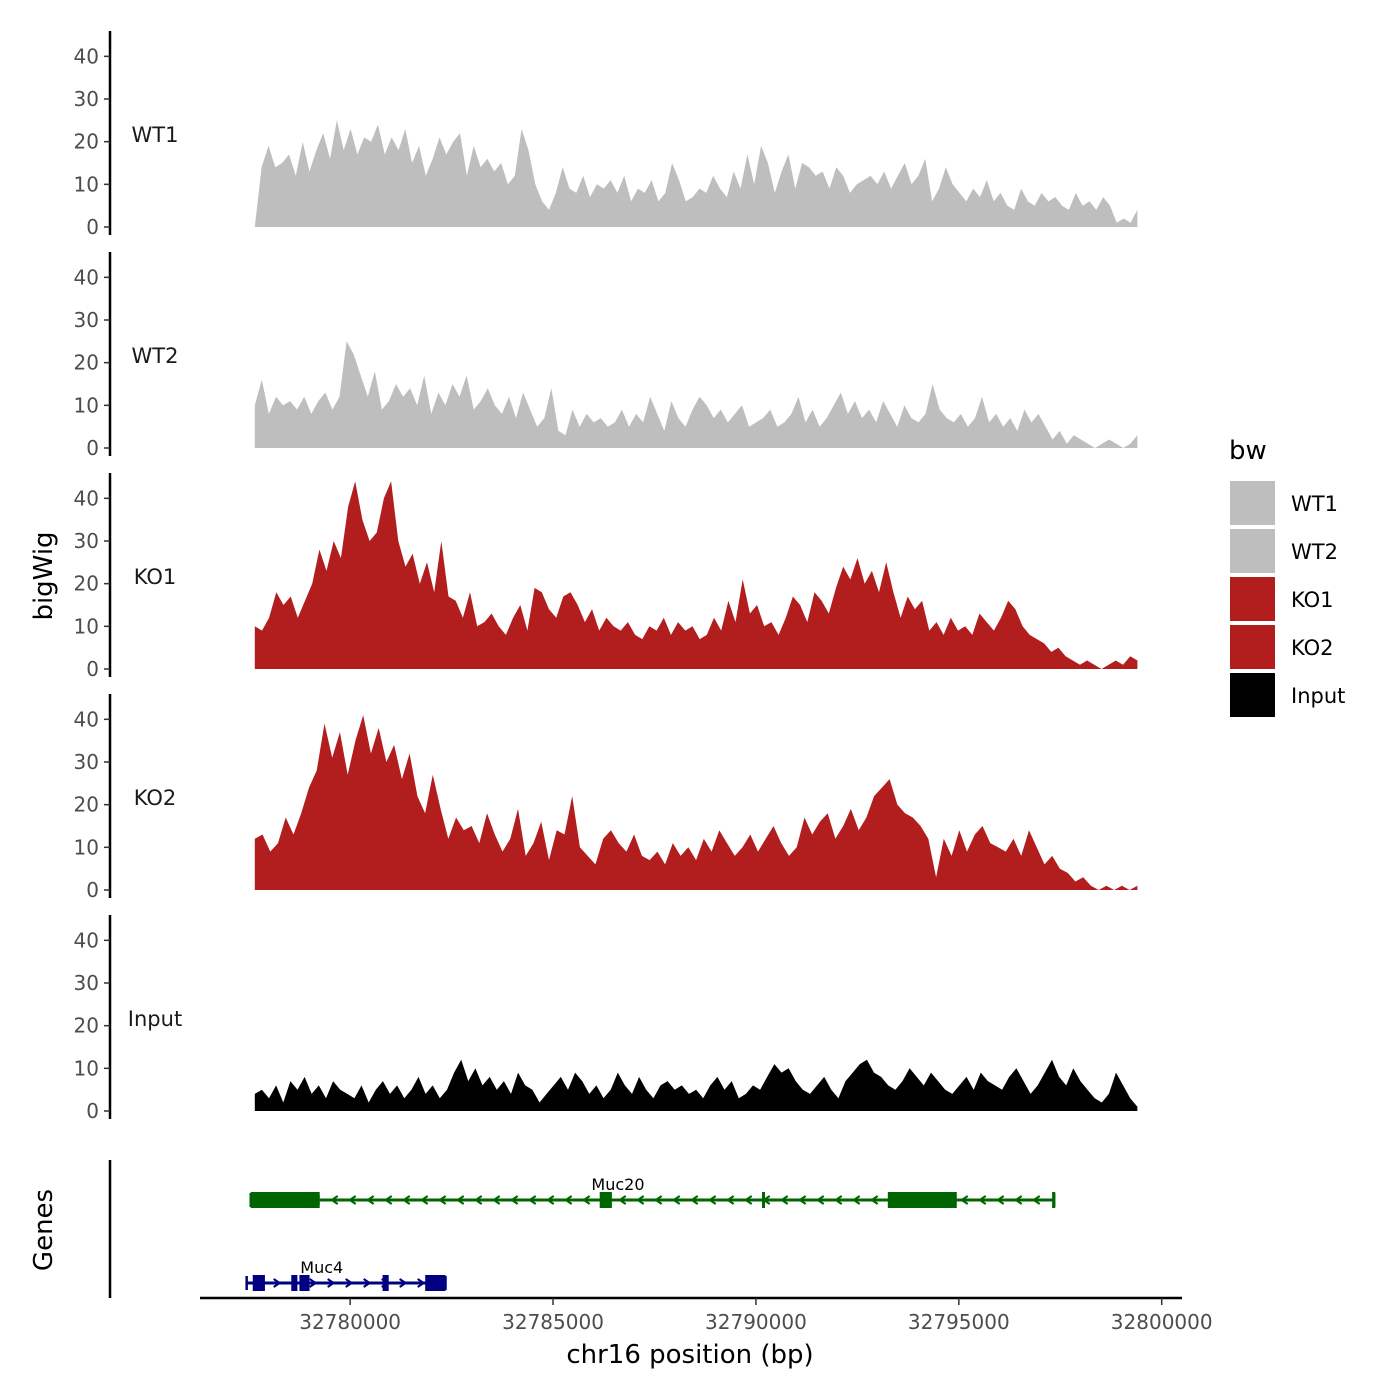 The image size is (1400, 1400). Describe the element at coordinates (155, 135) in the screenshot. I see `track-label: WT1` at that location.